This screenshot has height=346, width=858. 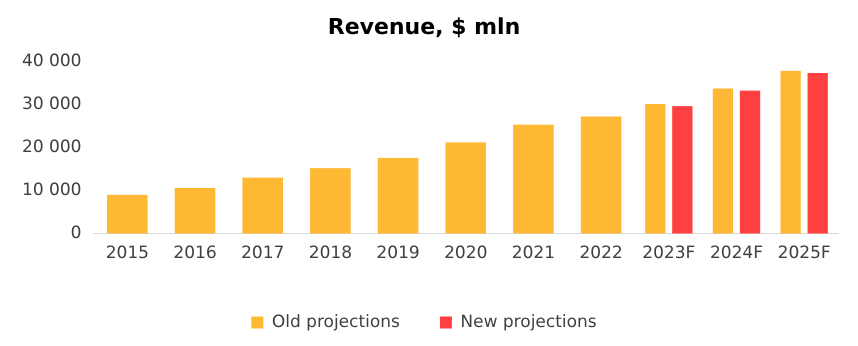 What do you see at coordinates (528, 322) in the screenshot?
I see `legend-label: New projections` at bounding box center [528, 322].